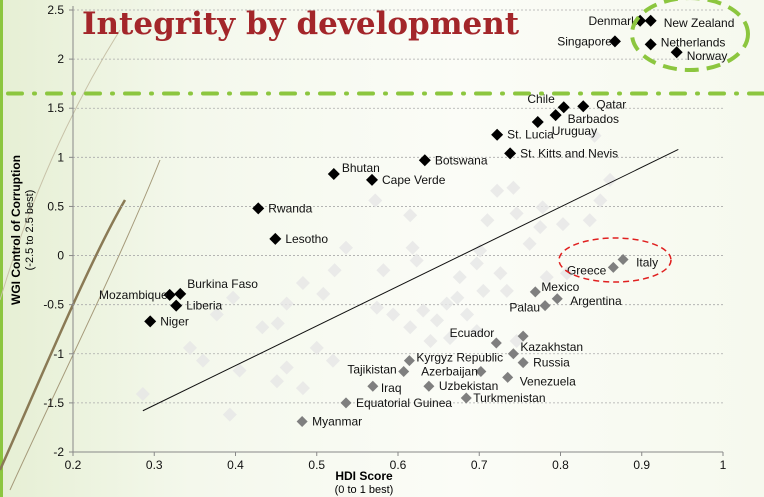 Image resolution: width=764 pixels, height=497 pixels. I want to click on point-label: Barbados, so click(593, 119).